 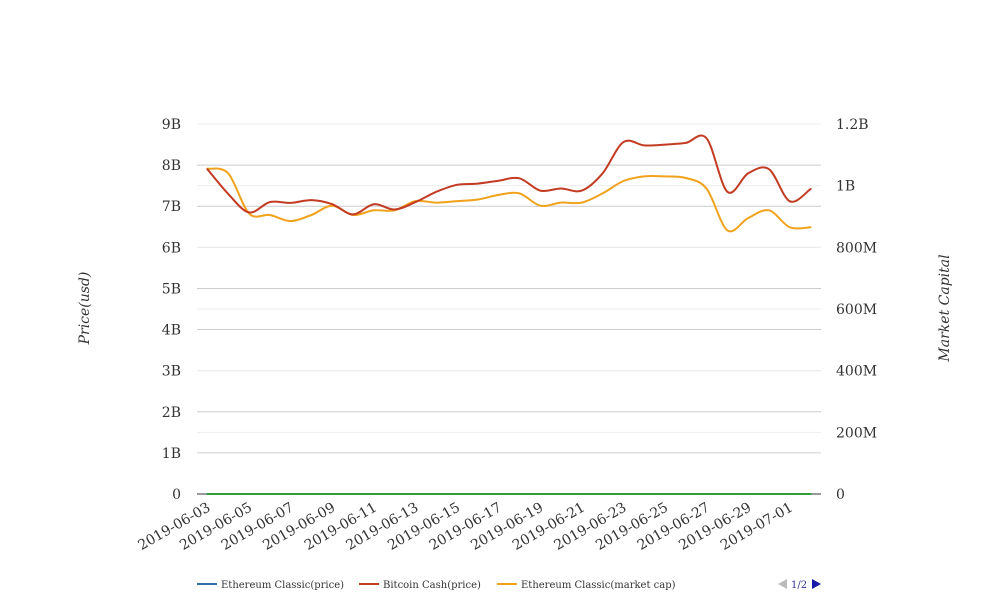 I want to click on y-left-tick-label: 0, so click(x=176, y=495).